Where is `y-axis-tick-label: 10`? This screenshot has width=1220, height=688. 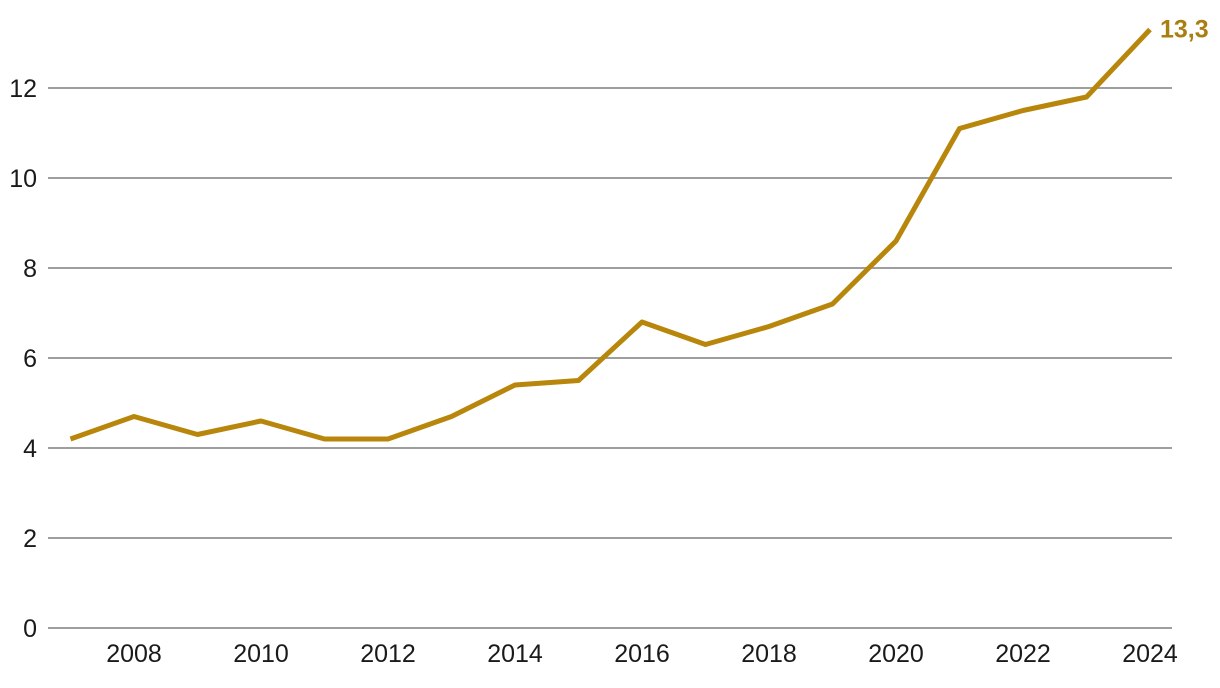 y-axis-tick-label: 10 is located at coordinates (23, 179).